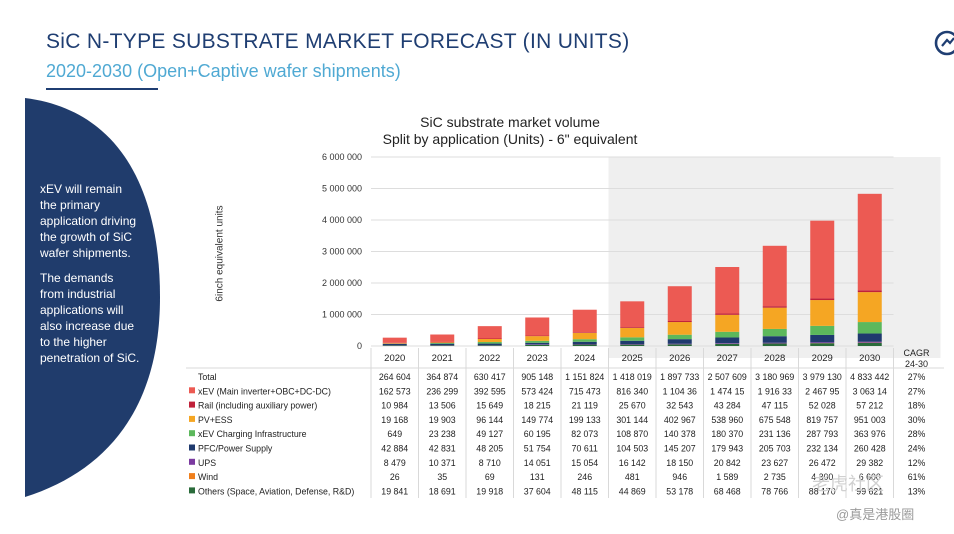 This screenshot has width=954, height=534. Describe the element at coordinates (875, 514) in the screenshot. I see `watermark: @真是港股圈` at that location.